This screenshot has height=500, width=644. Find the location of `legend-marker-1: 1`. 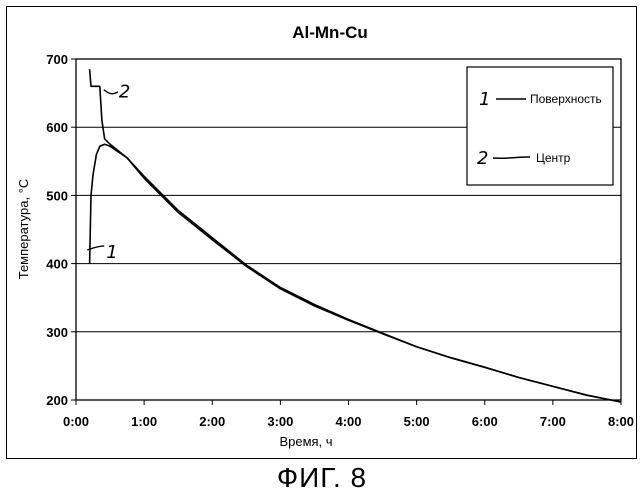

legend-marker-1: 1 is located at coordinates (484, 99).